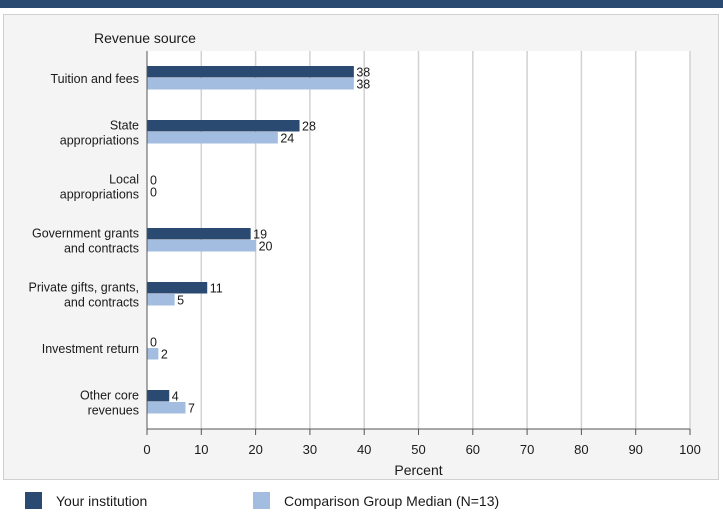 This screenshot has height=516, width=723. I want to click on x-tick-label: 80, so click(581, 449).